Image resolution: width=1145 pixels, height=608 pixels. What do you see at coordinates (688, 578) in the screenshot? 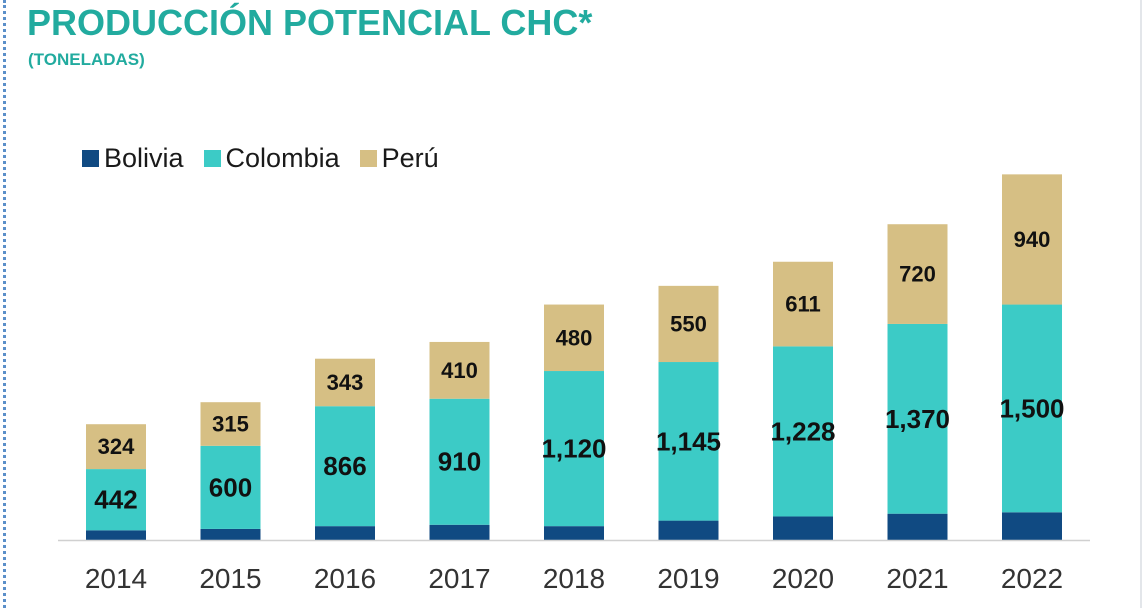
I see `x-tick-label-2019: 2019` at bounding box center [688, 578].